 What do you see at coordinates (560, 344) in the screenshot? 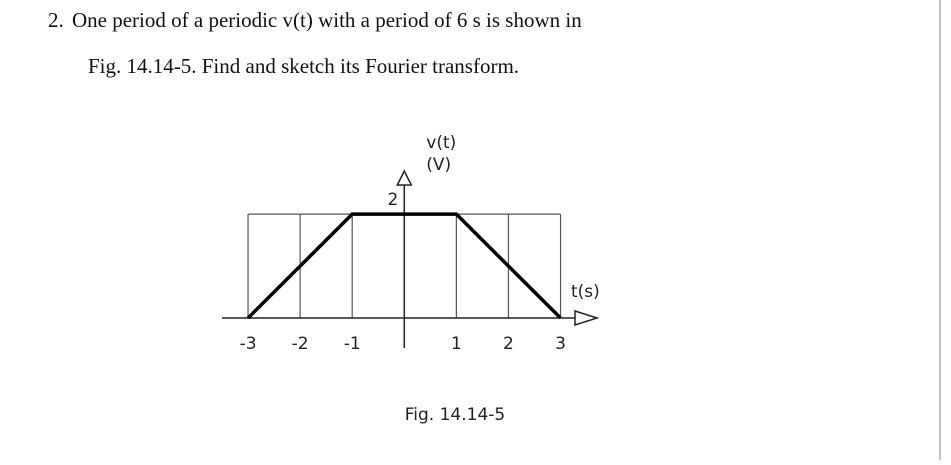
I see `x-tick-label: 3` at bounding box center [560, 344].